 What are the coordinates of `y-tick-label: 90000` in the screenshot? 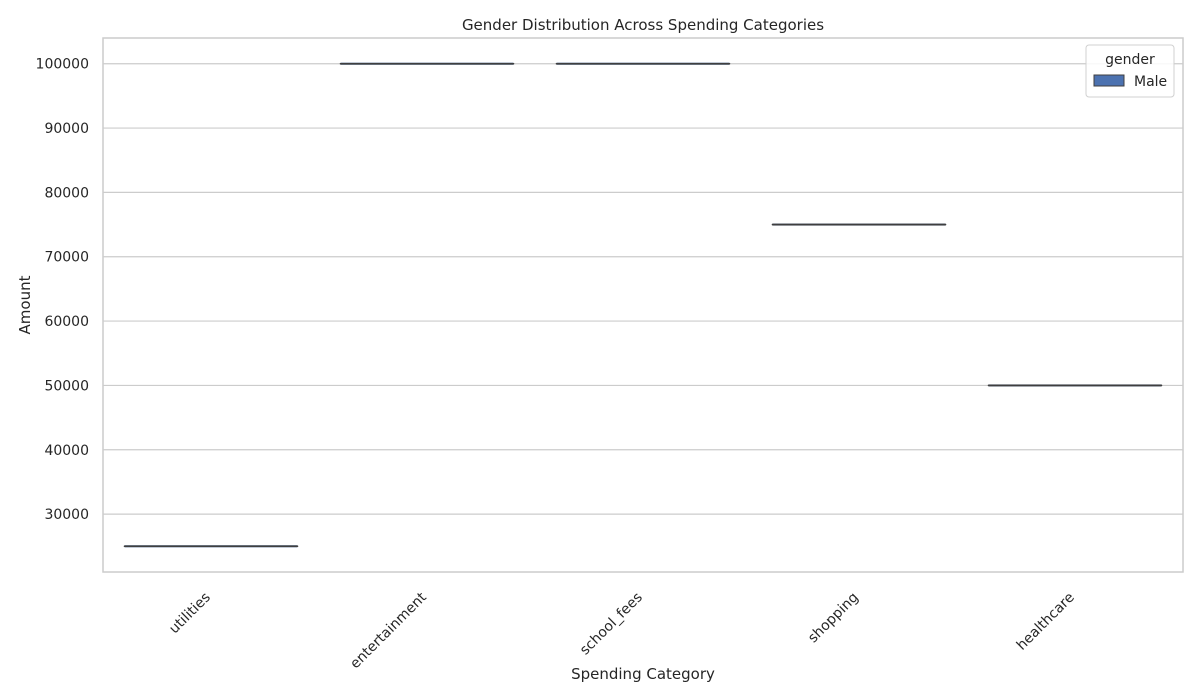 It's located at (66, 129).